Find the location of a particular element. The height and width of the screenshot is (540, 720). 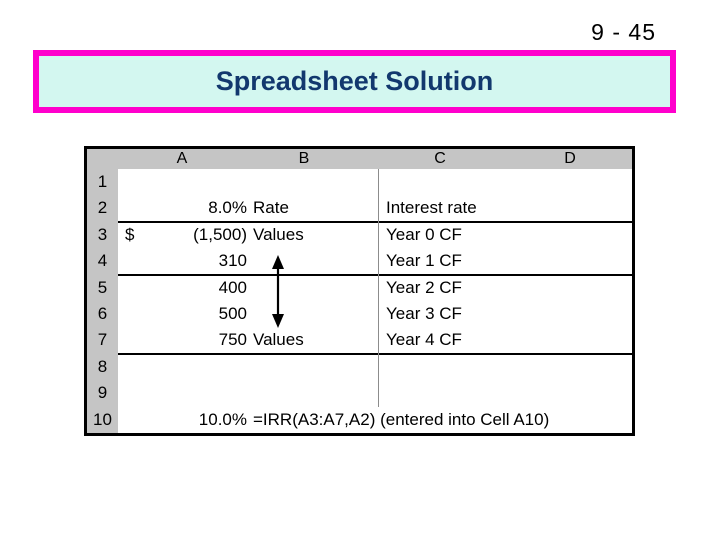

column-header-d: D is located at coordinates (570, 158).